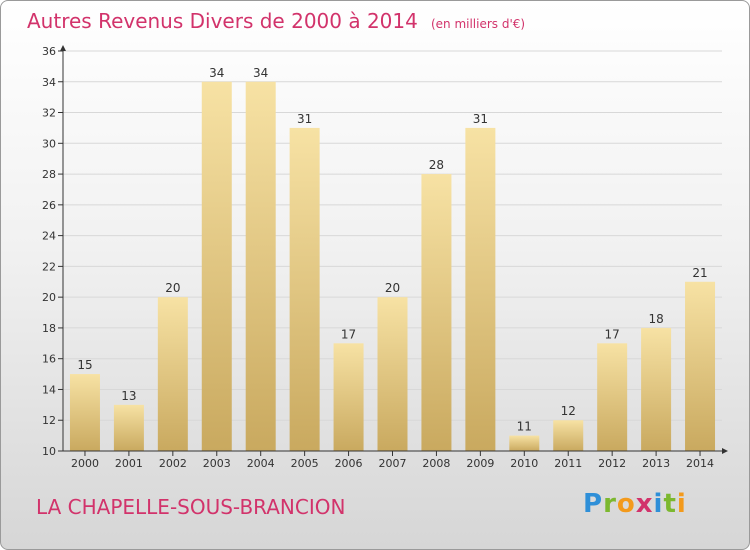  Describe the element at coordinates (49, 236) in the screenshot. I see `y-tick-label: 24` at that location.